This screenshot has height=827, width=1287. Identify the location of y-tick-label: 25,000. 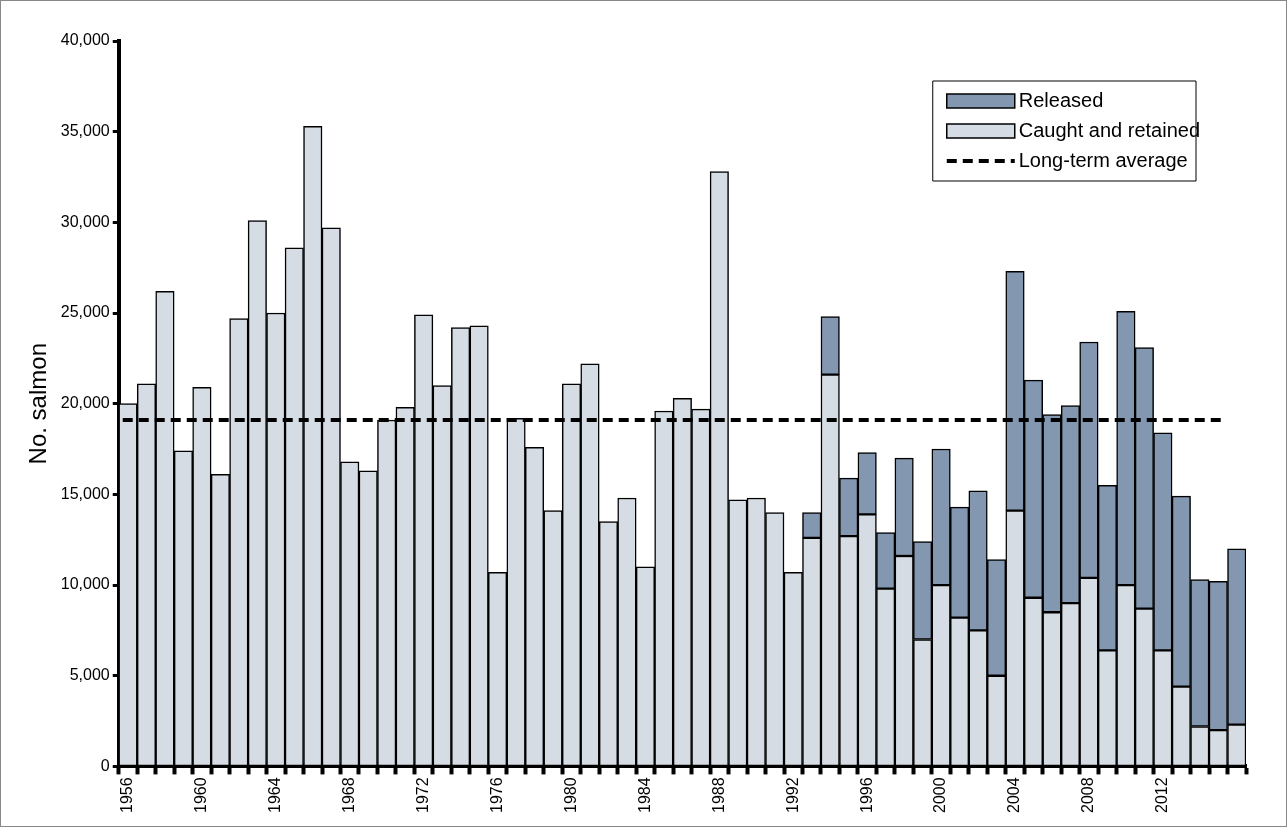
(85, 312).